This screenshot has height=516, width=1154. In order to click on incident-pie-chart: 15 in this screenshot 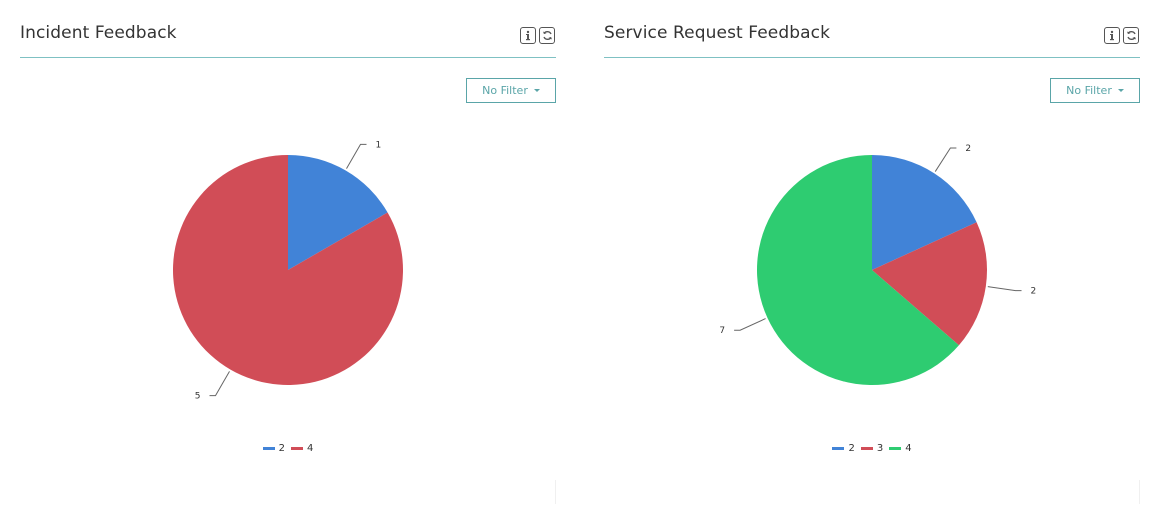, I will do `click(287, 271)`.